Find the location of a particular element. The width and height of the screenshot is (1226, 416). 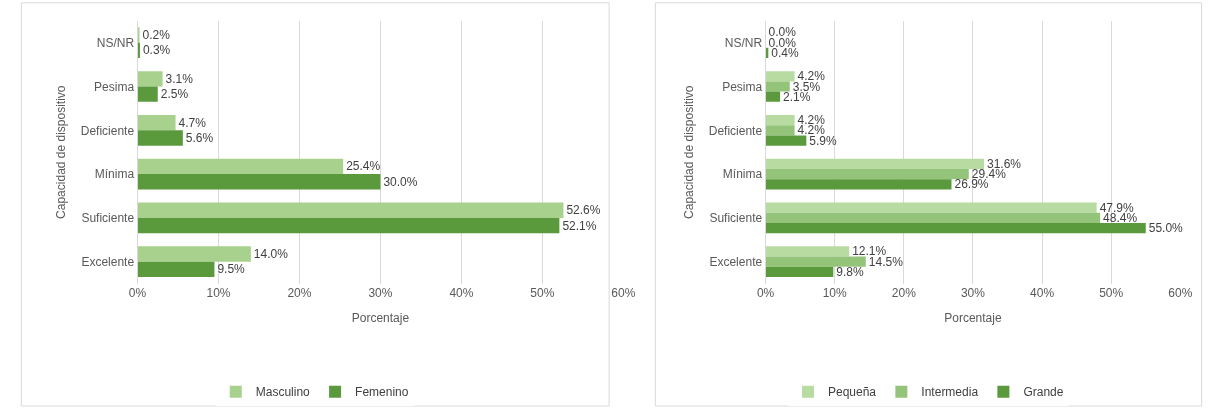

data-label: 14.0% is located at coordinates (271, 254).